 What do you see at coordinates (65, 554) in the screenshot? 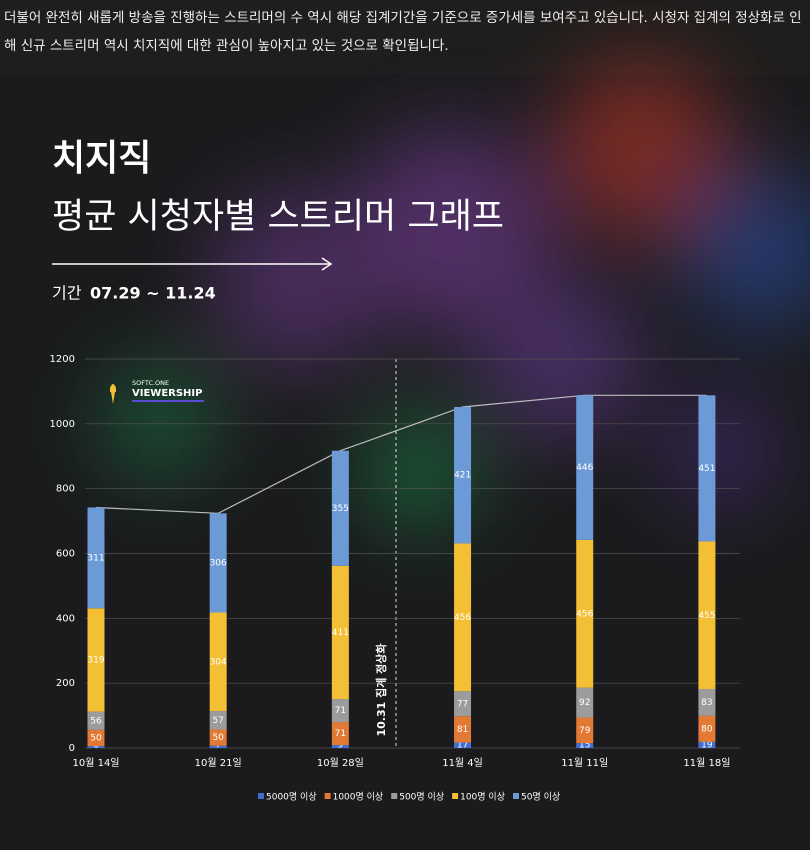
I see `y-tick-label: 600` at bounding box center [65, 554].